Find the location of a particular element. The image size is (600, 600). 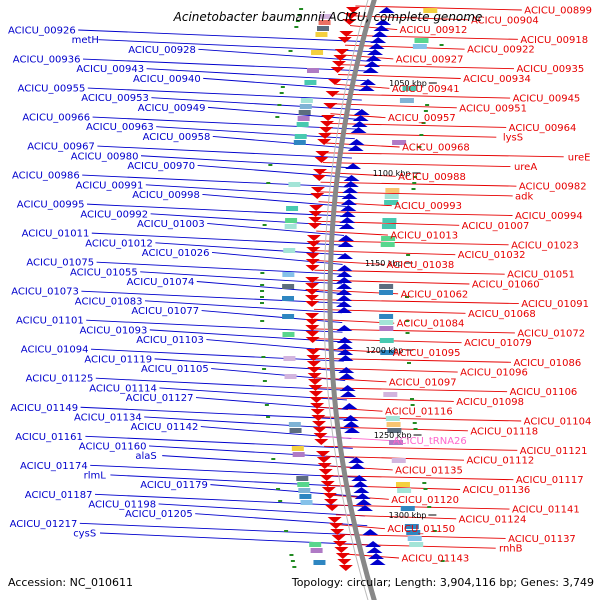

gene-label: ACICU_01091 is located at coordinates (555, 304).